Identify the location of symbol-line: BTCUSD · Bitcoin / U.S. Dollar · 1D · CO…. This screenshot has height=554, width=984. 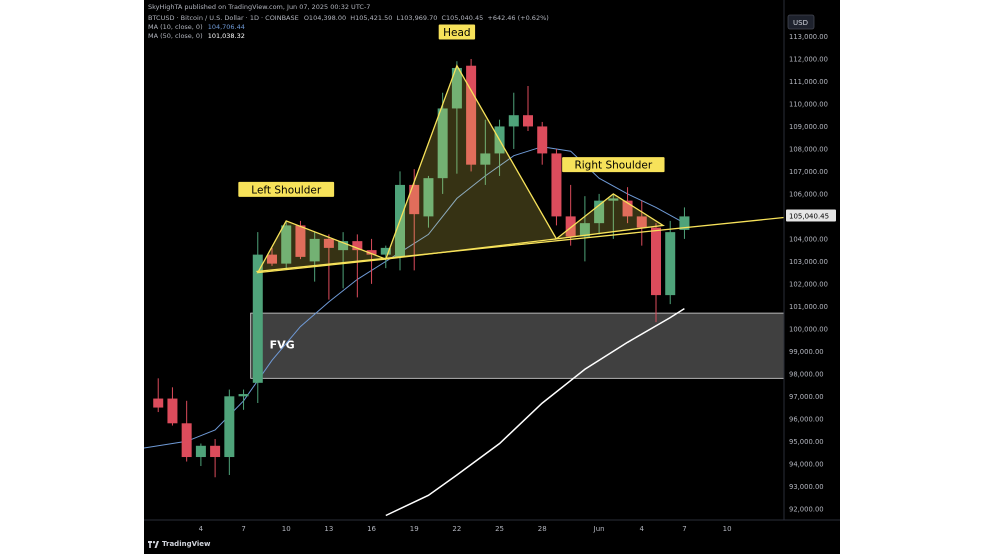
(348, 18).